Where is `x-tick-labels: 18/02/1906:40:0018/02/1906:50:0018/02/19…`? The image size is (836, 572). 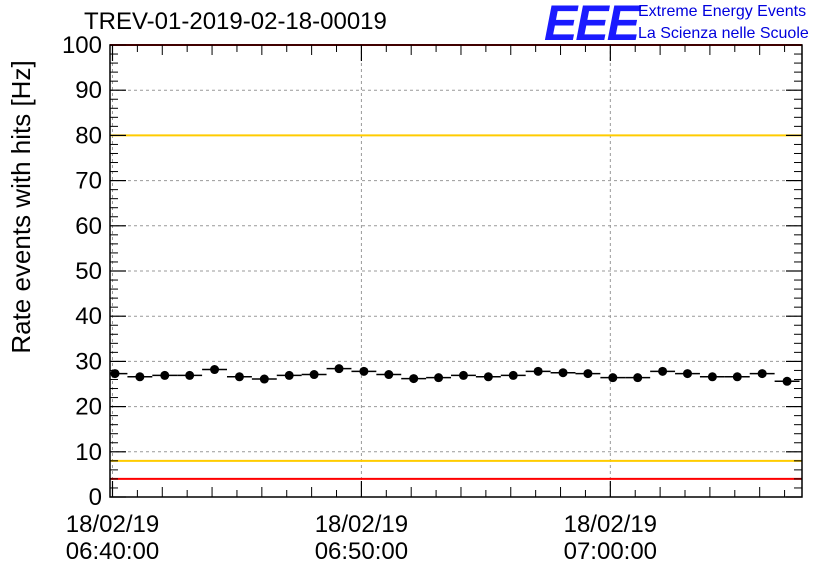
x-tick-labels: 18/02/1906:40:0018/02/1906:50:0018/02/19… is located at coordinates (361, 538).